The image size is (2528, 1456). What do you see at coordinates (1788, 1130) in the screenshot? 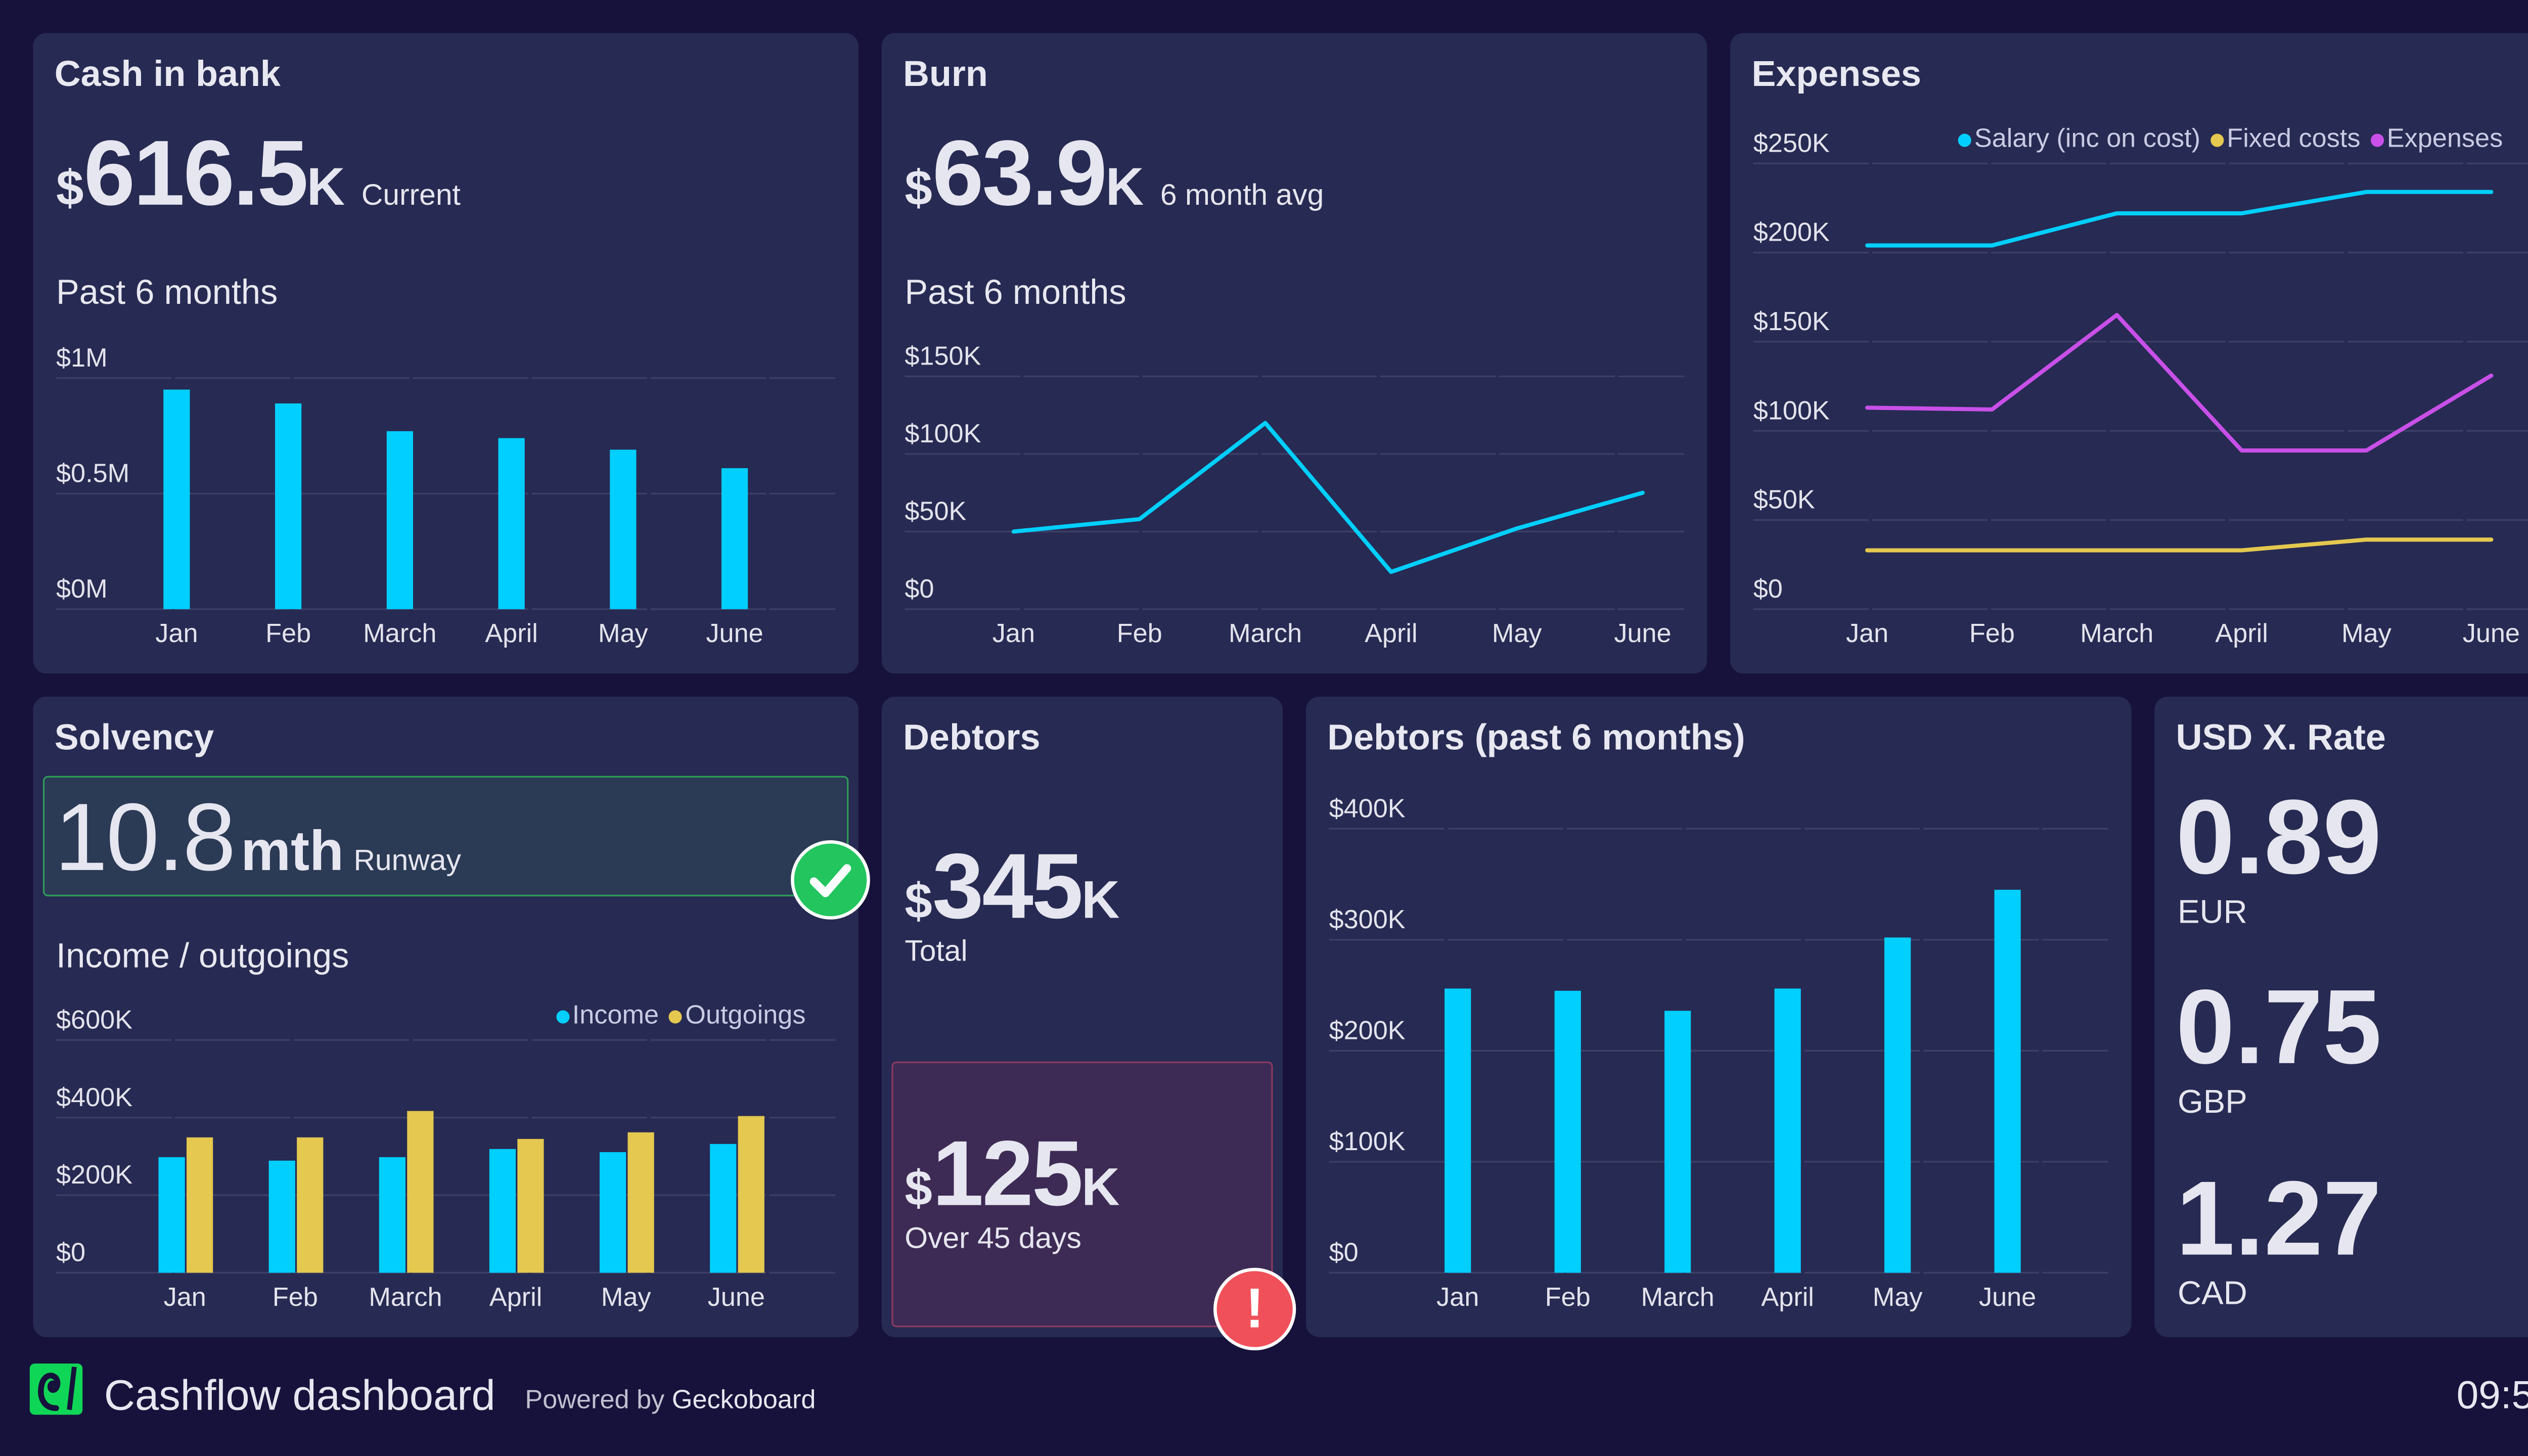
I see `bar-debtors-april` at bounding box center [1788, 1130].